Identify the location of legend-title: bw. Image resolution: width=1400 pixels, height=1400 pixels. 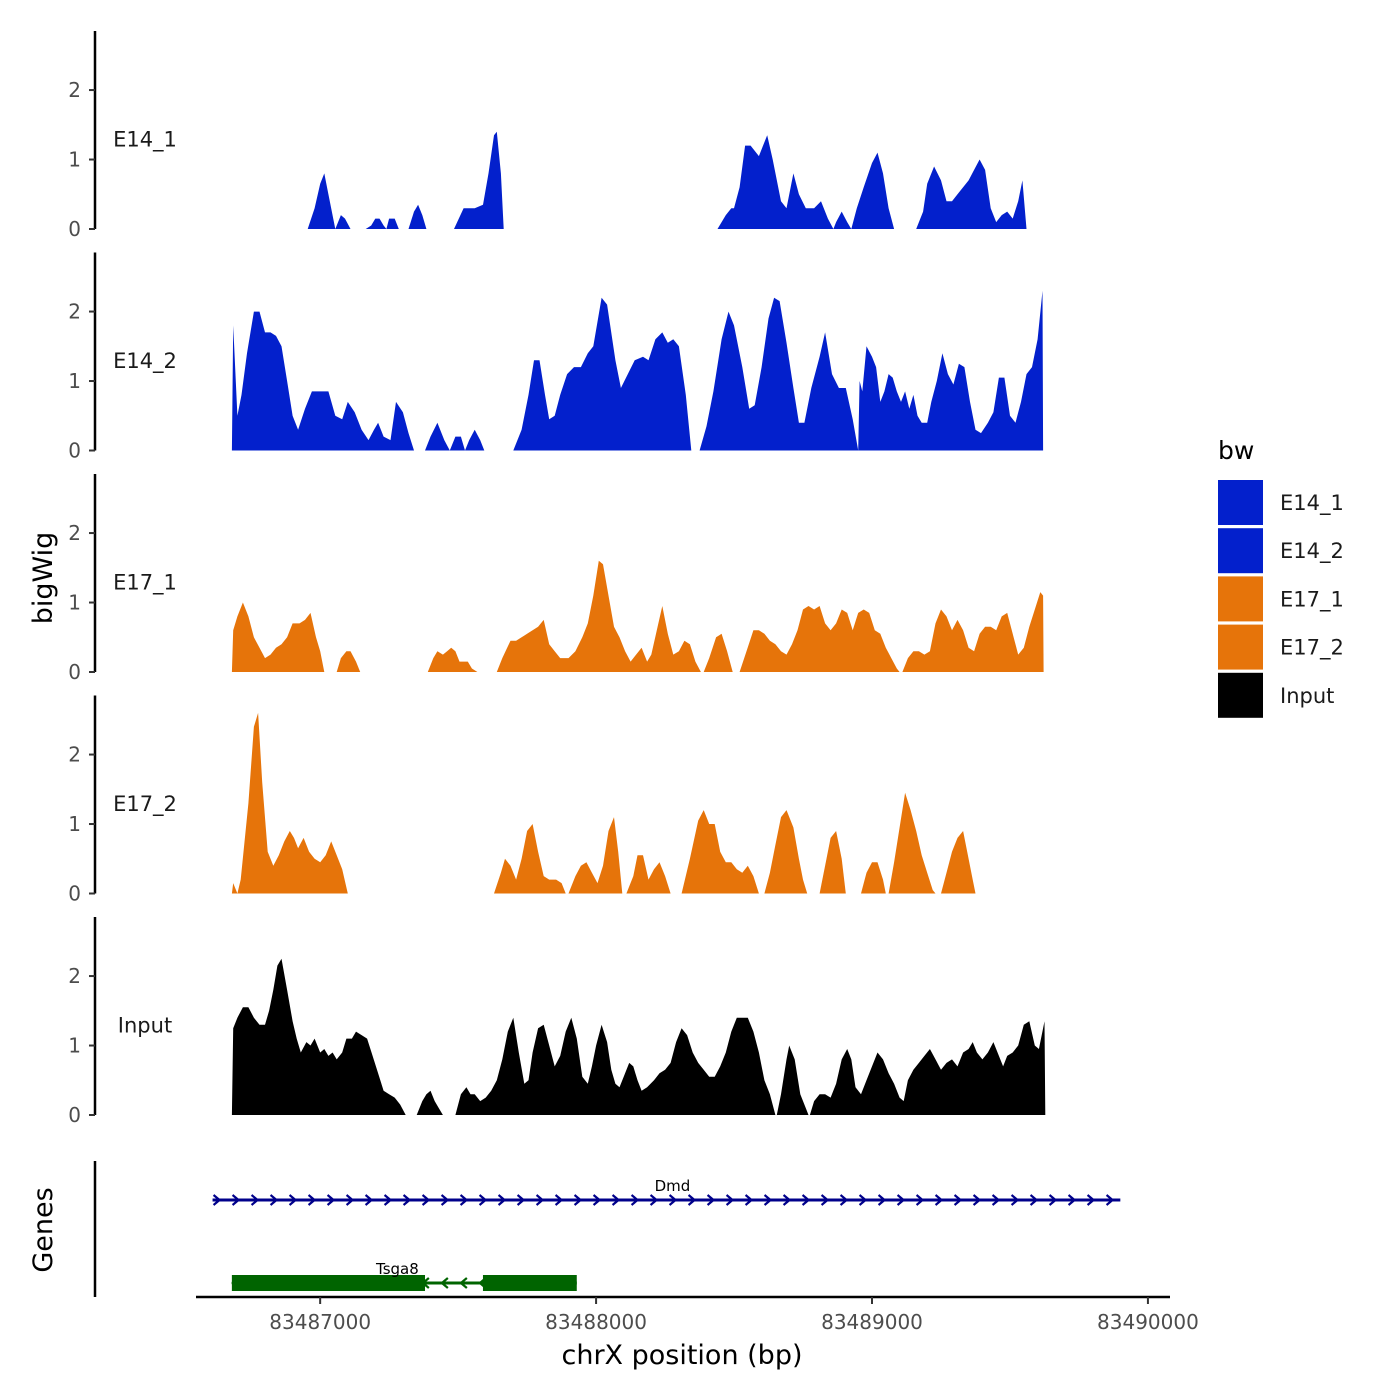
(1236, 450).